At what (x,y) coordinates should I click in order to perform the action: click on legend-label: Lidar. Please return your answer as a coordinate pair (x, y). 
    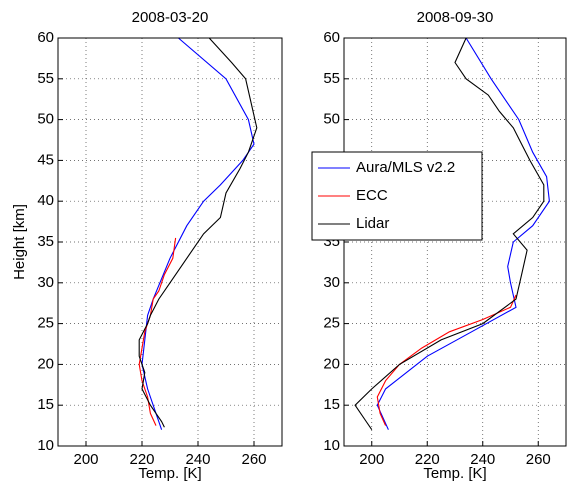
    Looking at the image, I should click on (372, 223).